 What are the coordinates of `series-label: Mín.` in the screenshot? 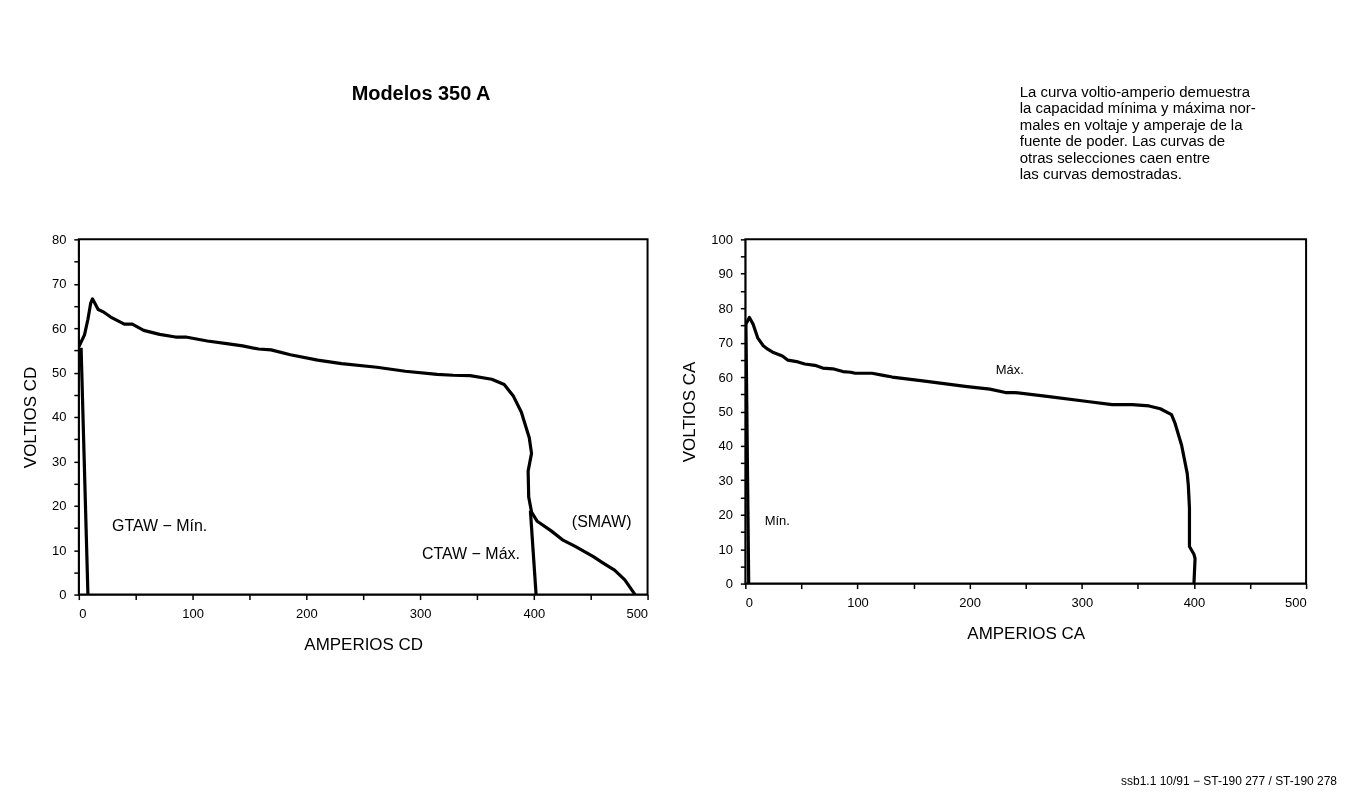 It's located at (777, 520).